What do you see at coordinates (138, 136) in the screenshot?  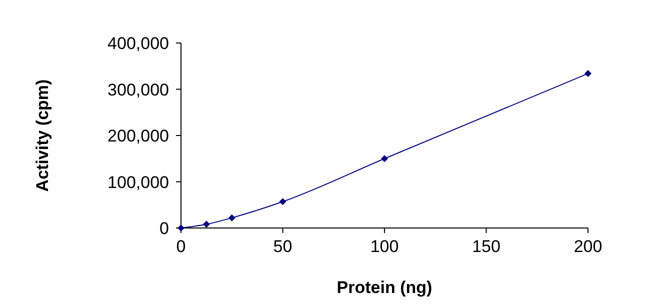 I see `y-tick-label: 200,000` at bounding box center [138, 136].